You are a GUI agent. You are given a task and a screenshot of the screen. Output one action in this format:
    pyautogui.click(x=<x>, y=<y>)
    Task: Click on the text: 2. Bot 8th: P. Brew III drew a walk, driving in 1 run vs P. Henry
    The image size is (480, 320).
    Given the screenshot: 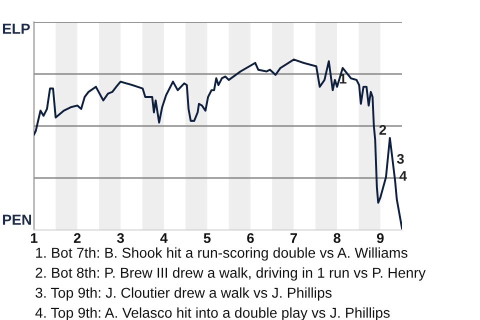 What is the action you would take?
    pyautogui.click(x=231, y=274)
    